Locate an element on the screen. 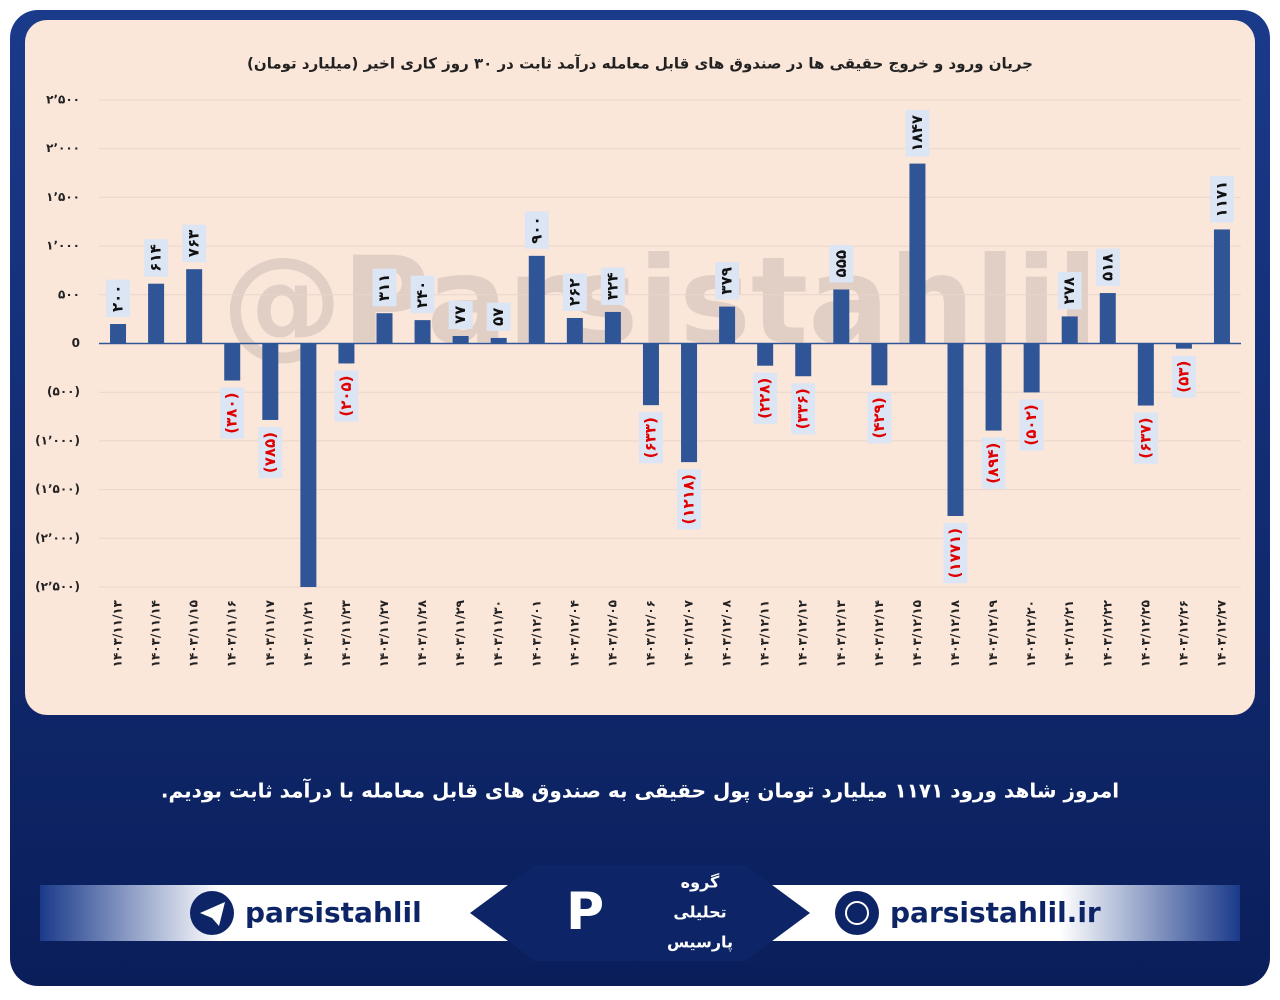 Image resolution: width=1280 pixels, height=1000 pixels. y-tick-label: ۱٬۰۰۰ is located at coordinates (63, 246).